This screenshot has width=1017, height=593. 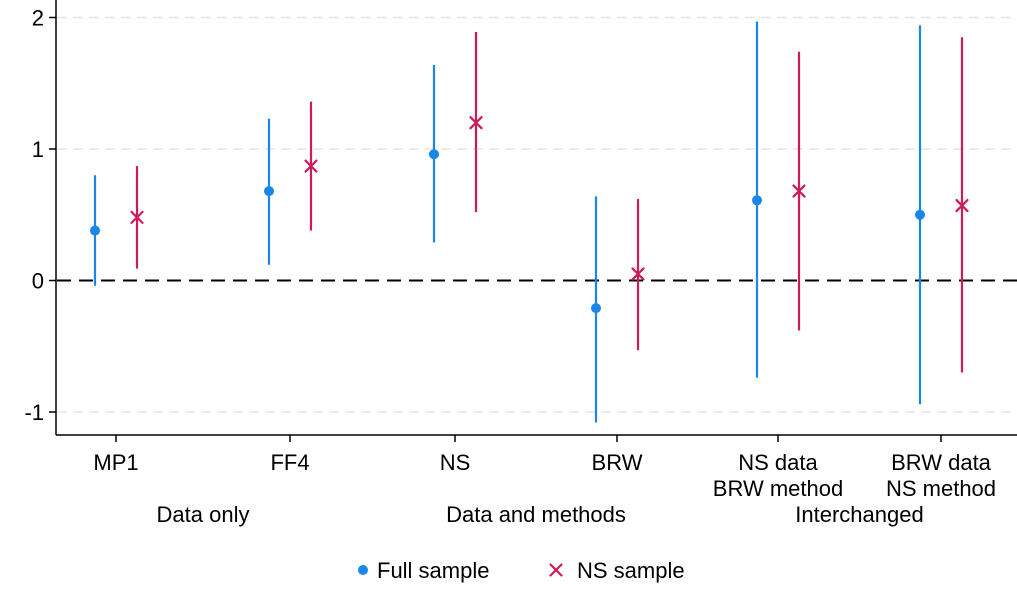 What do you see at coordinates (203, 514) in the screenshot?
I see `group-label: Data only` at bounding box center [203, 514].